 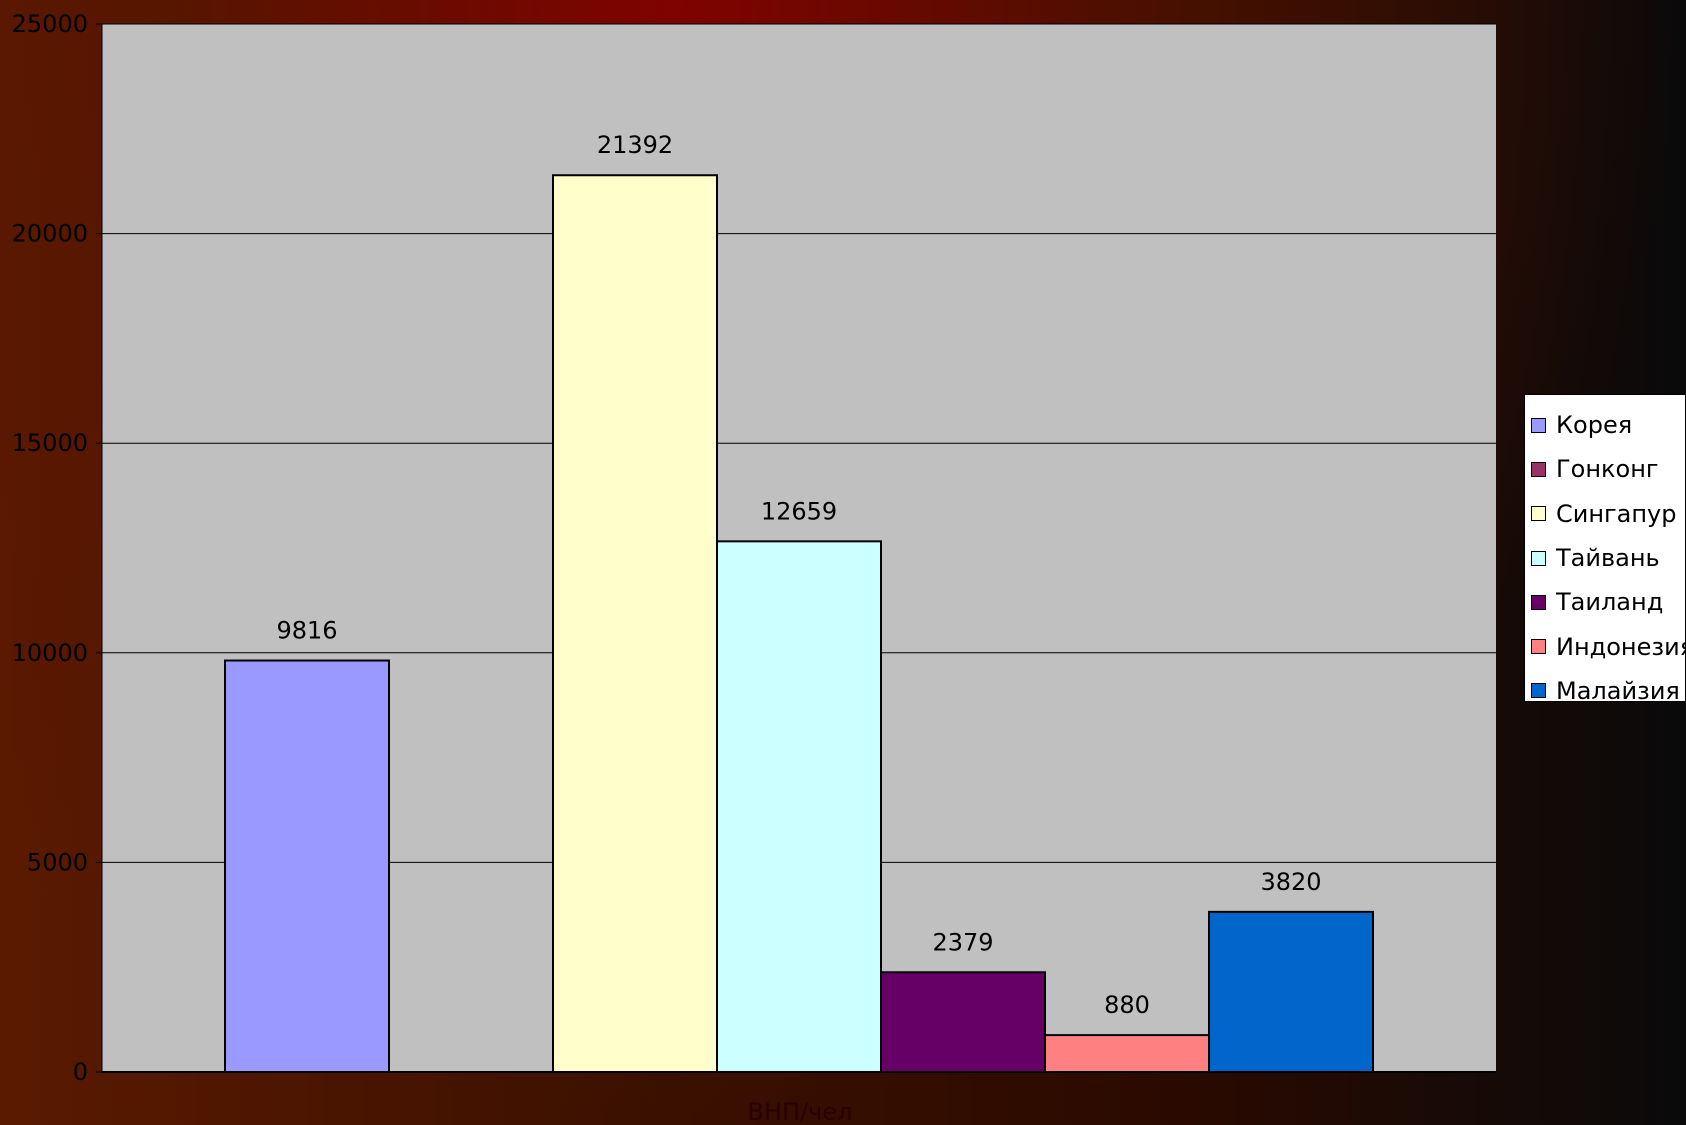 I want to click on legend-item: Тайвань, so click(x=1608, y=558).